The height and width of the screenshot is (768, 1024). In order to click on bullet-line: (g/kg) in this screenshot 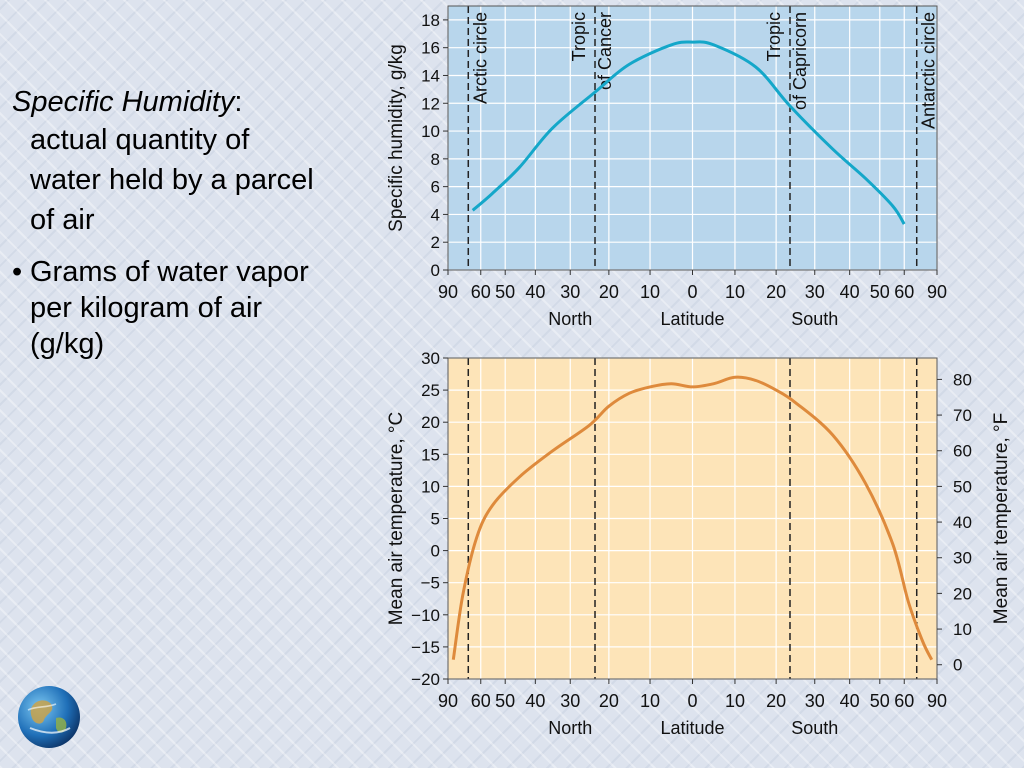, I will do `click(67, 344)`.